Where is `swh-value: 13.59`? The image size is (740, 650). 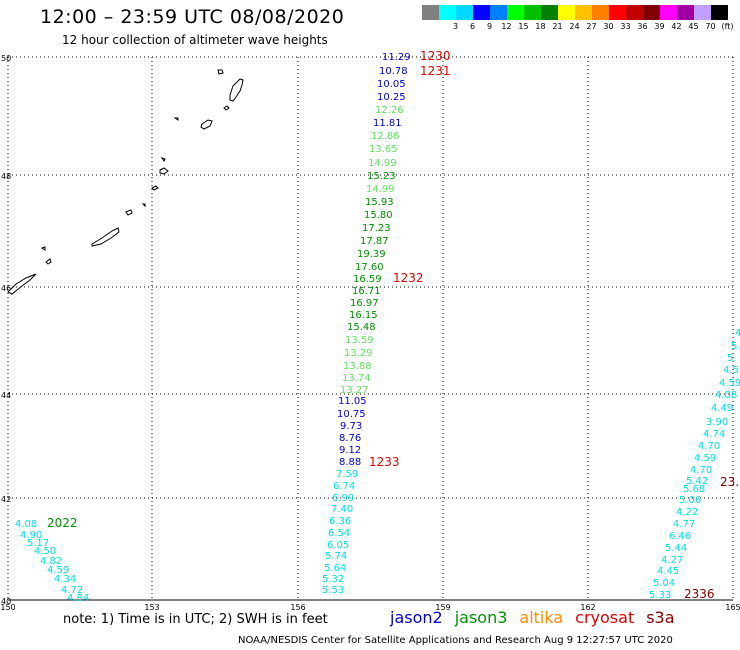 swh-value: 13.59 is located at coordinates (359, 340).